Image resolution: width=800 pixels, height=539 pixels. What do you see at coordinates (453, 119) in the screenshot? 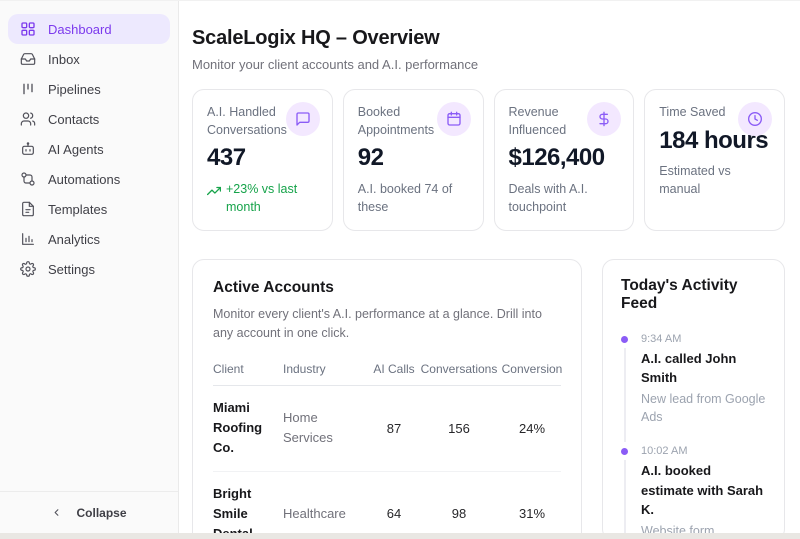
I see `calendar-icon` at bounding box center [453, 119].